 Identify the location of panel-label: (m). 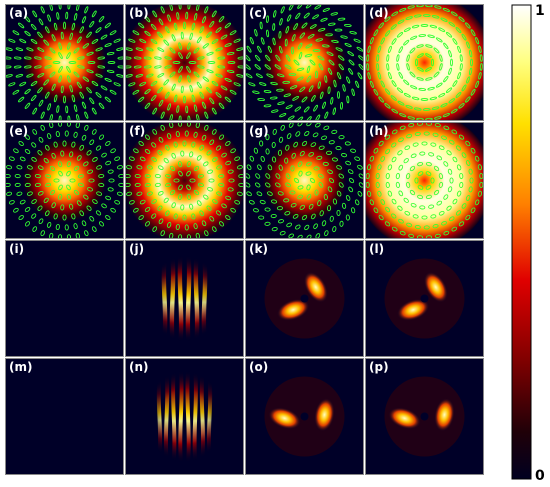
(20, 367).